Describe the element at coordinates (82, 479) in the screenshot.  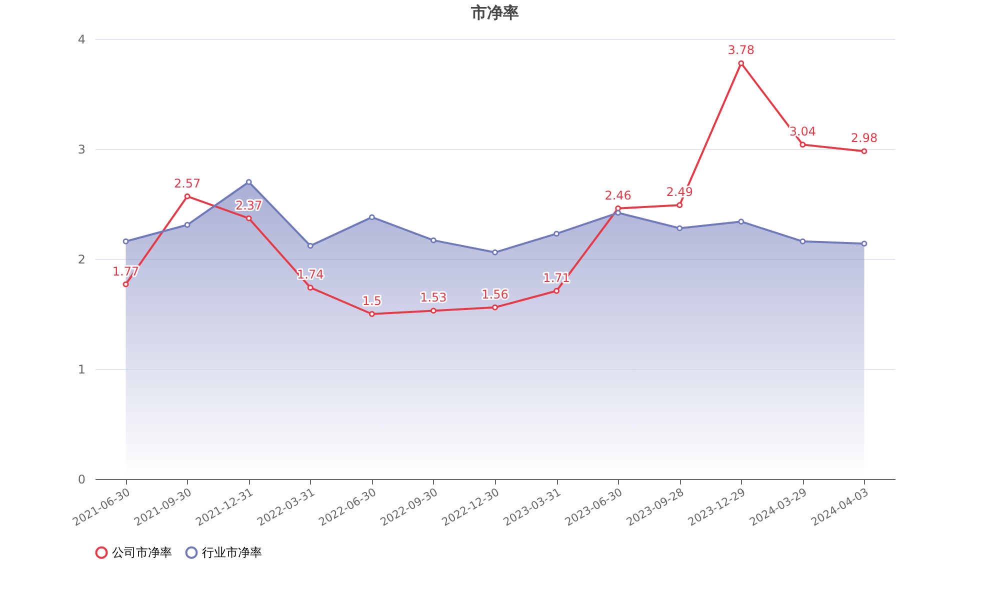
I see `y-tick-label: 0` at that location.